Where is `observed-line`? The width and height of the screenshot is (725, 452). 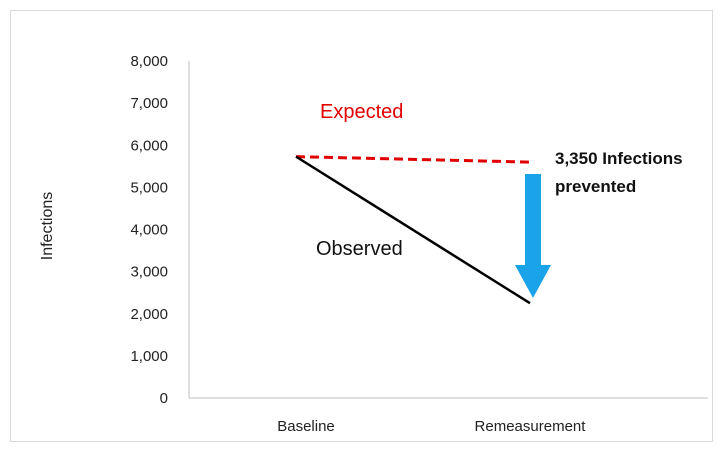 observed-line is located at coordinates (413, 230).